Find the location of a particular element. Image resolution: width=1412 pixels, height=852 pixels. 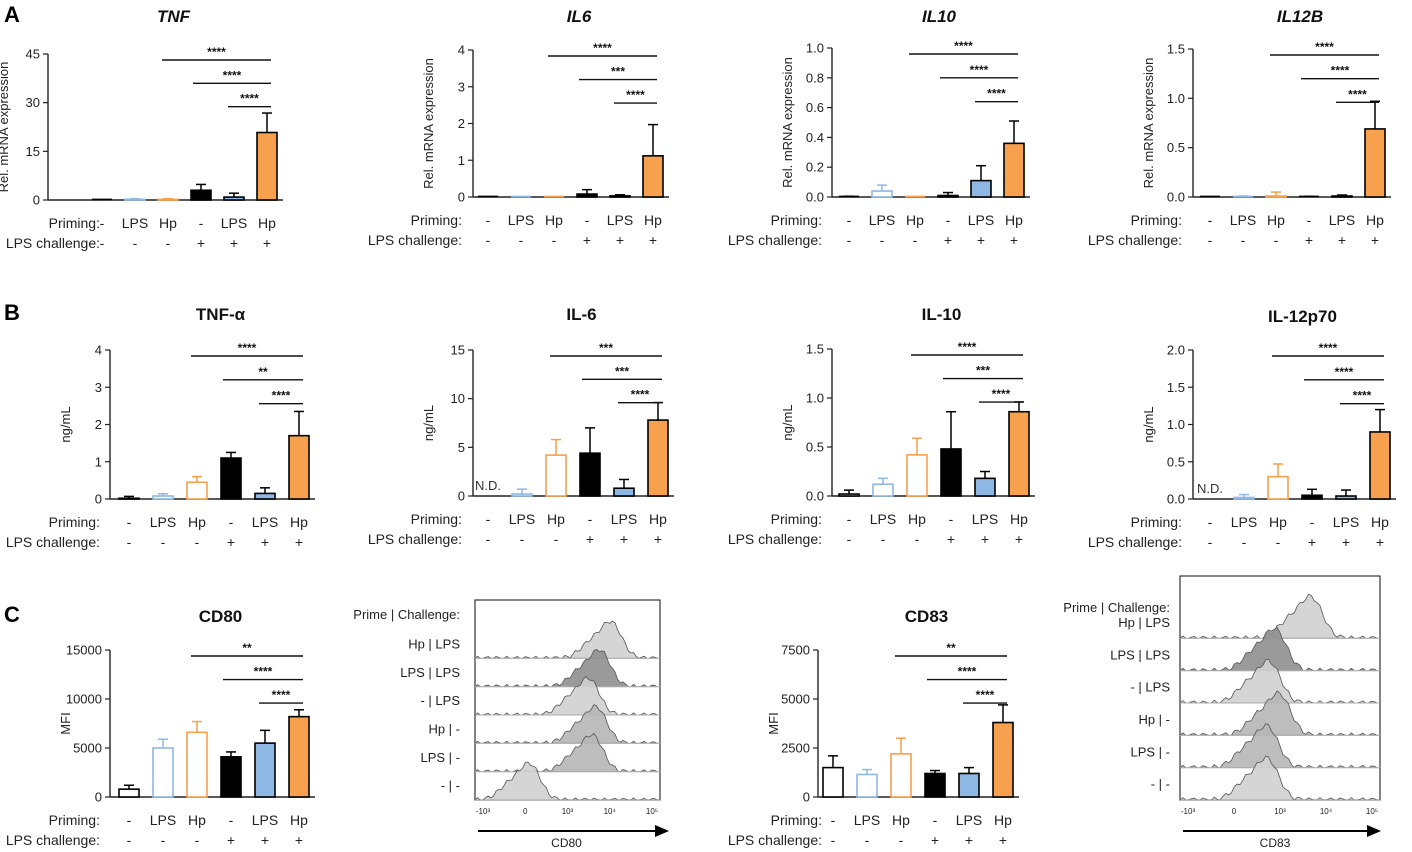

y-tick-label: 5 is located at coordinates (461, 447).